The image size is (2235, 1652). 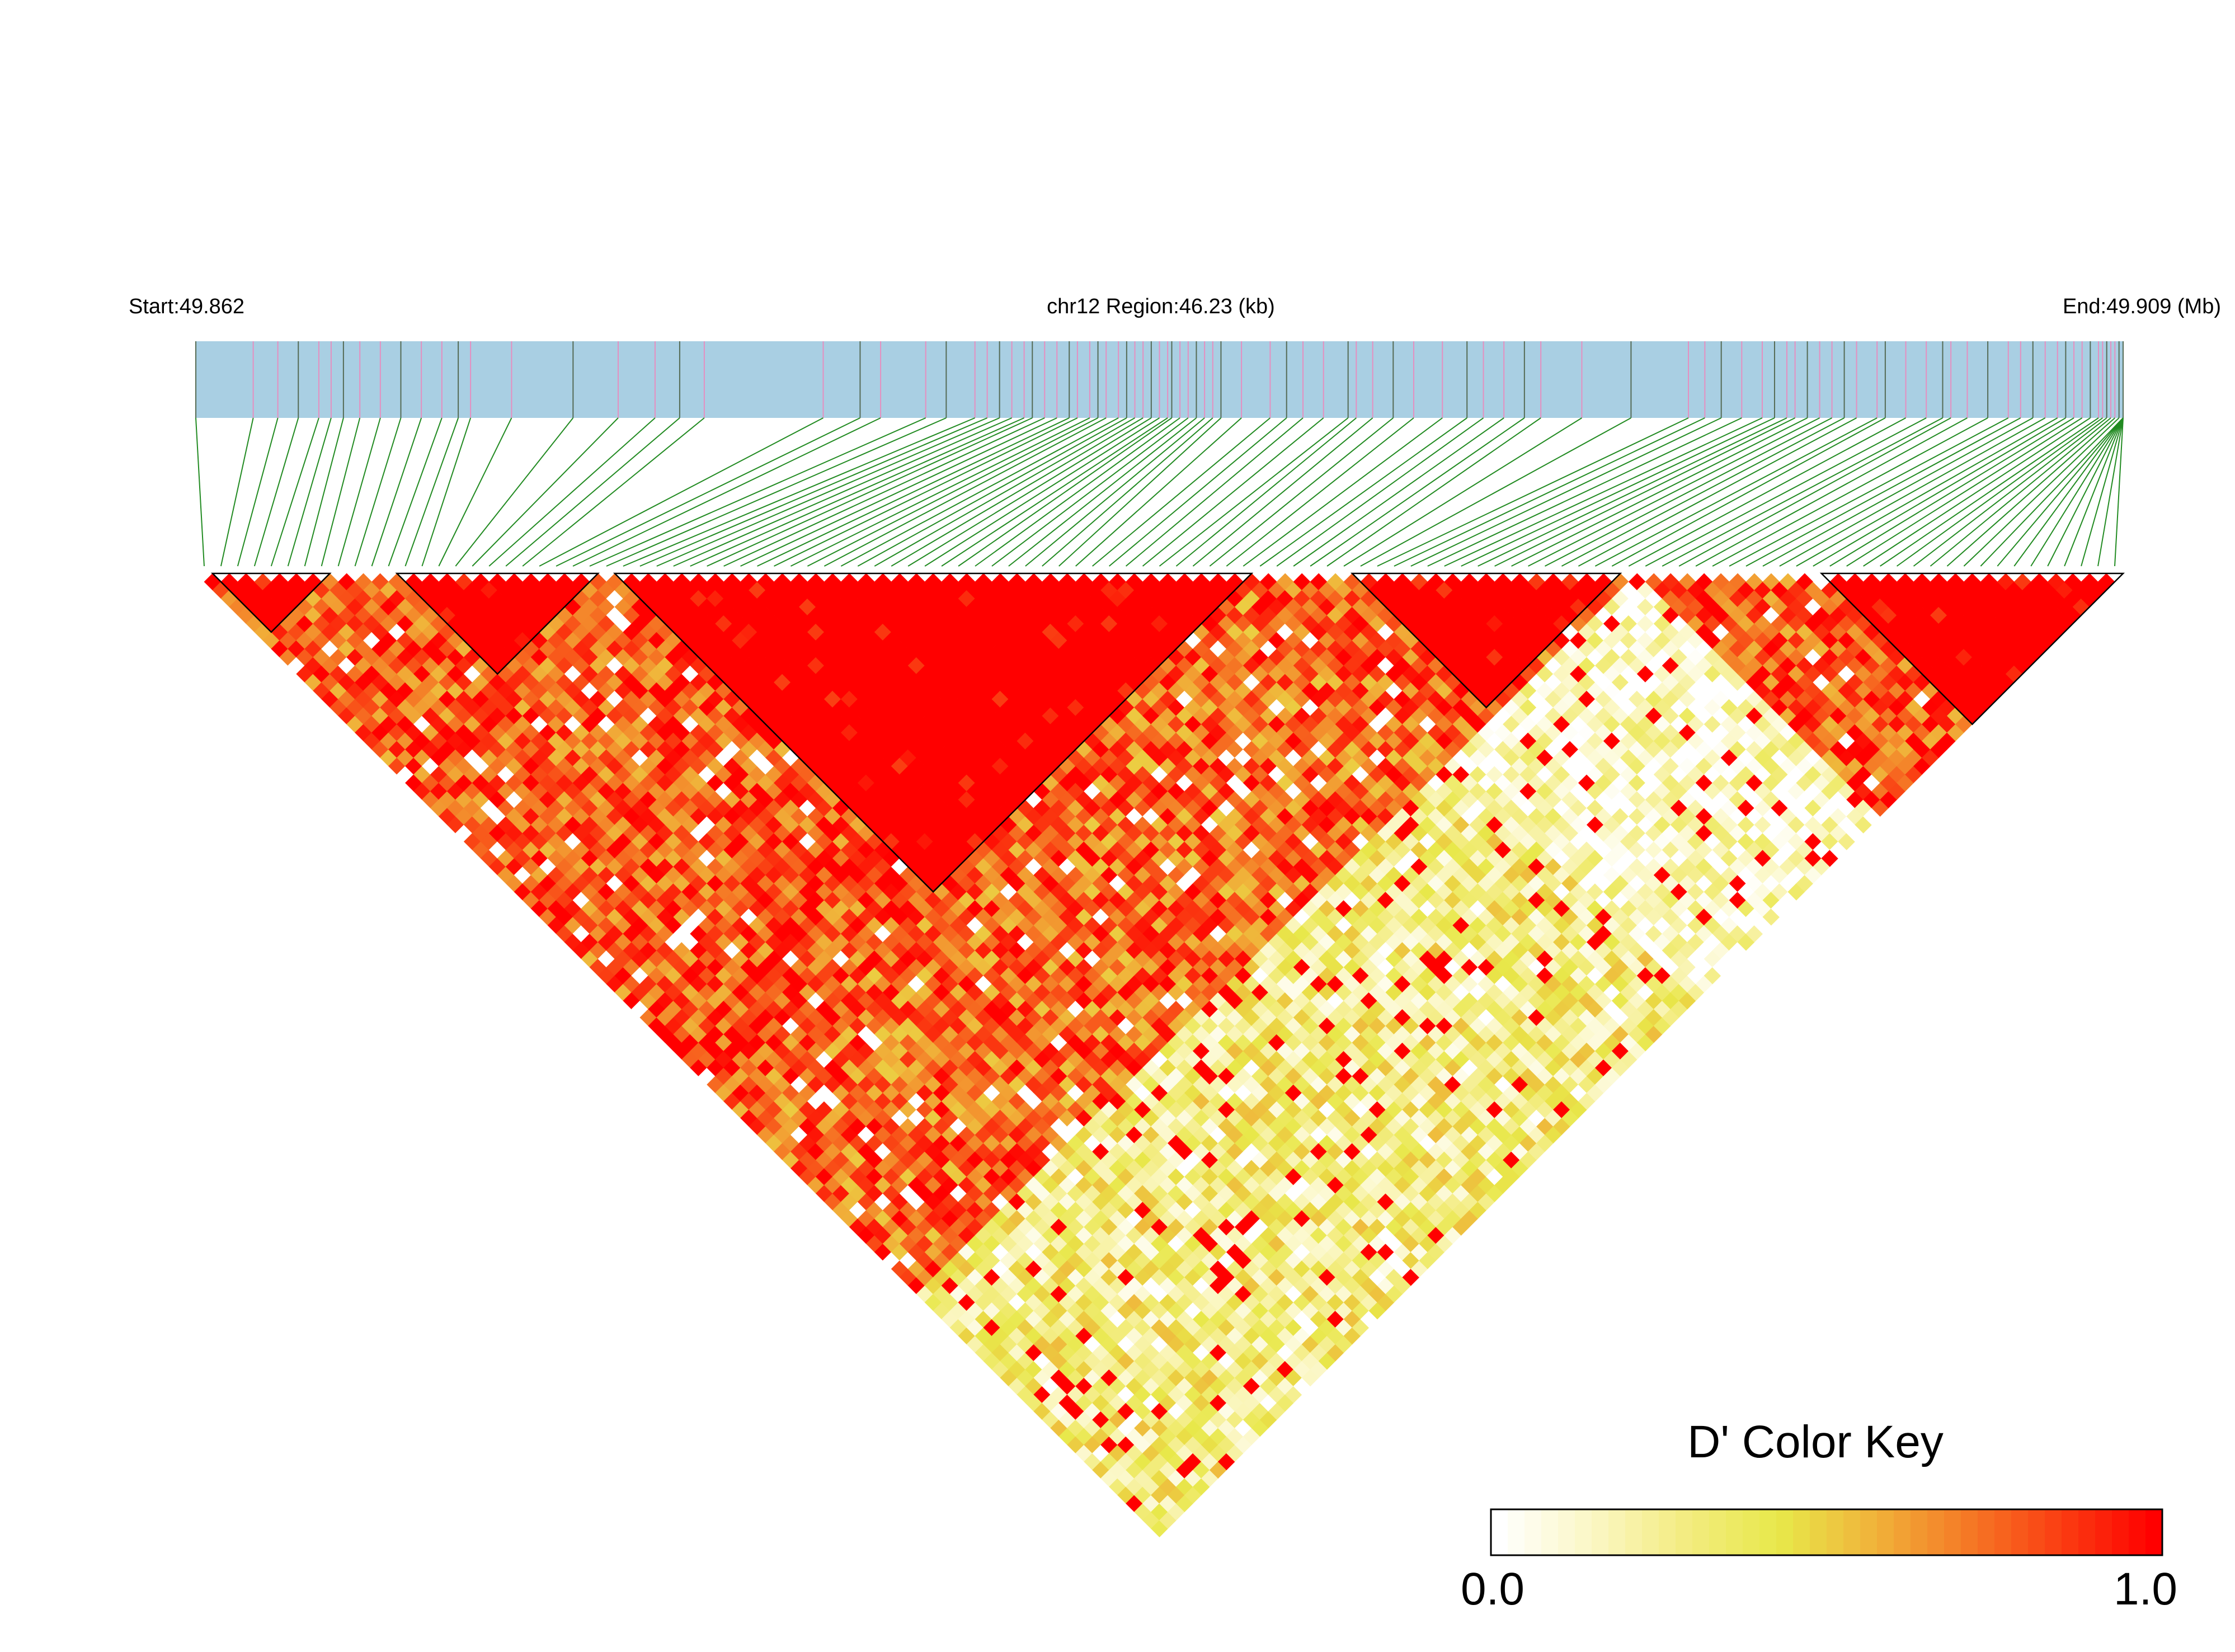 I want to click on region-label: chr12 Region:46.23 (kb), so click(x=1161, y=306).